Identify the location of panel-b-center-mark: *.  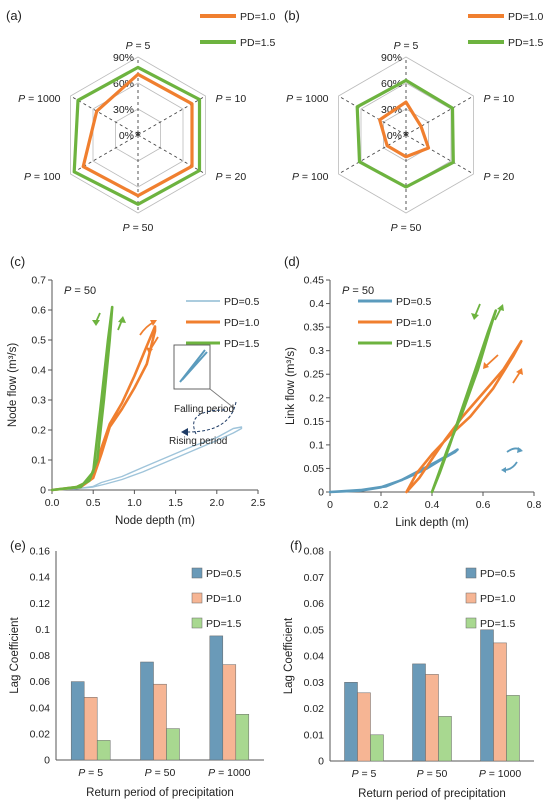
(406, 135).